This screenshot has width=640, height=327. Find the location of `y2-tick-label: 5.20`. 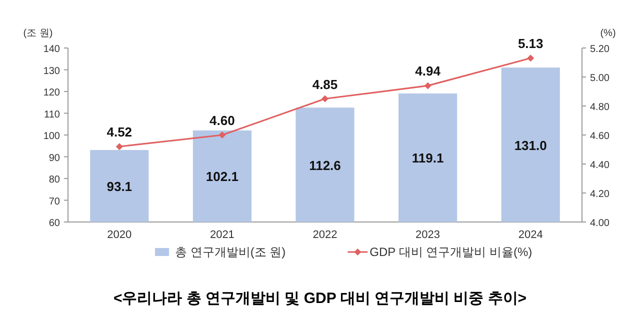

y2-tick-label: 5.20 is located at coordinates (600, 49).